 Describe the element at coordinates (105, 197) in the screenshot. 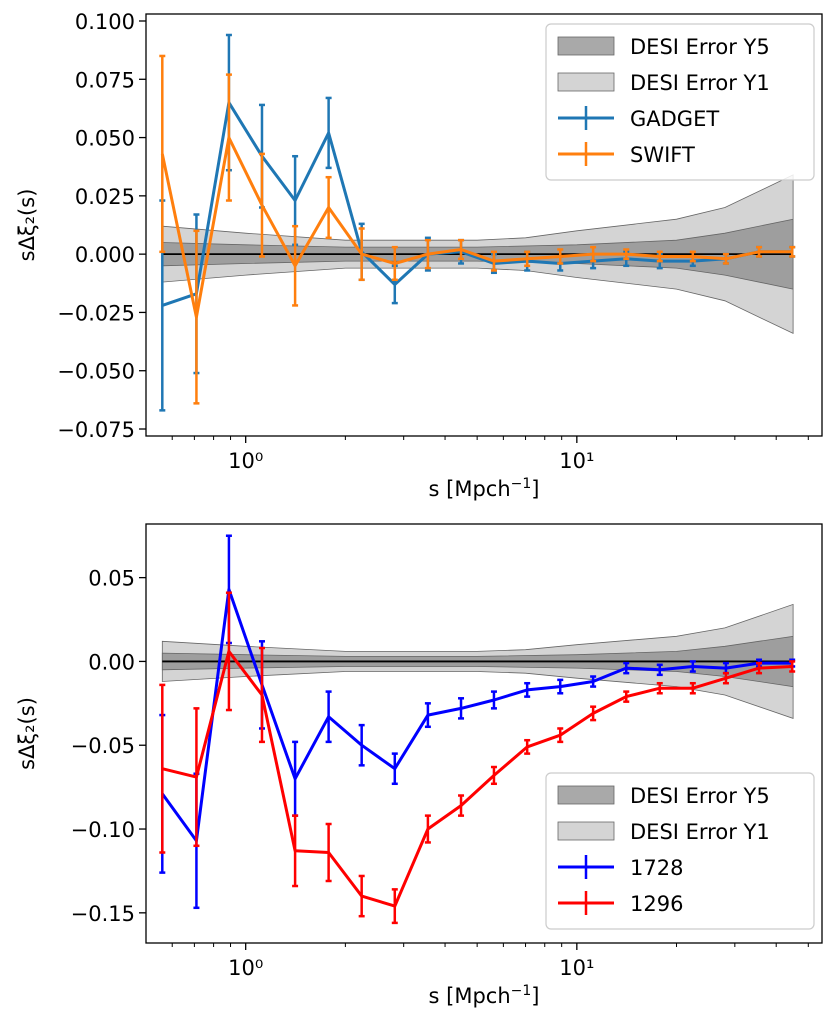

I see `y-tick-label: 0.025` at that location.